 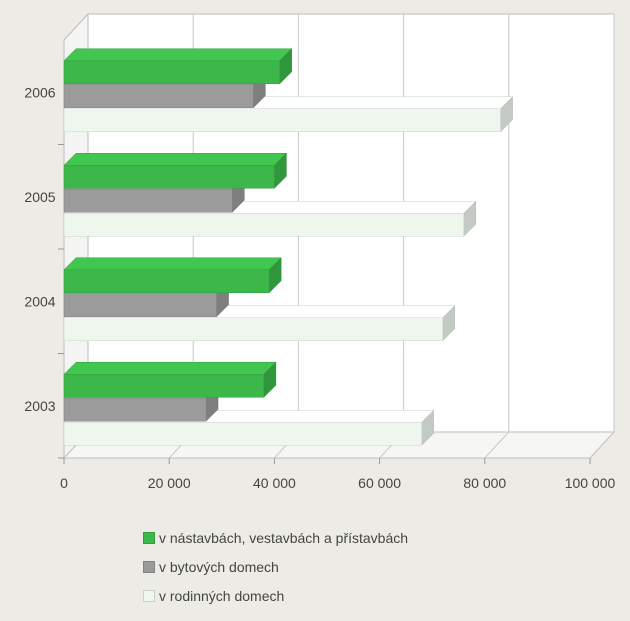 What do you see at coordinates (39, 406) in the screenshot?
I see `y-tick-label-2003: 2003` at bounding box center [39, 406].